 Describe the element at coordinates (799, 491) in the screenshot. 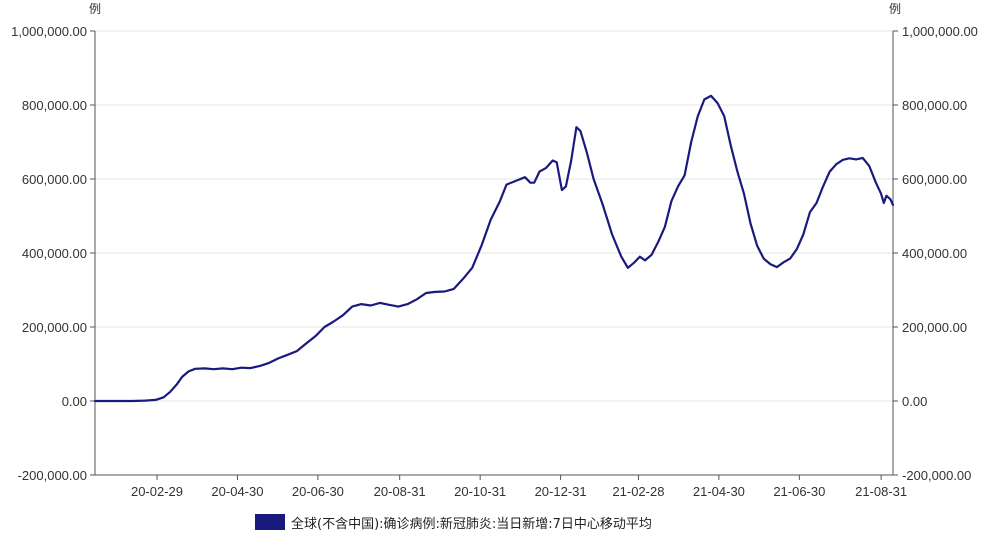

I see `x-tick-label: 21-06-30` at that location.